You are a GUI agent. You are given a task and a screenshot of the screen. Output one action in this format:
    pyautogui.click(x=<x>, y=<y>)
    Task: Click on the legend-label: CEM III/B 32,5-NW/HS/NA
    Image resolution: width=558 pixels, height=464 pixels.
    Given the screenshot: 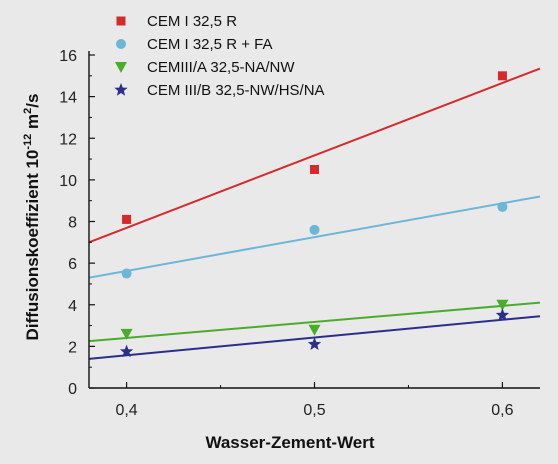 What is the action you would take?
    pyautogui.click(x=236, y=90)
    